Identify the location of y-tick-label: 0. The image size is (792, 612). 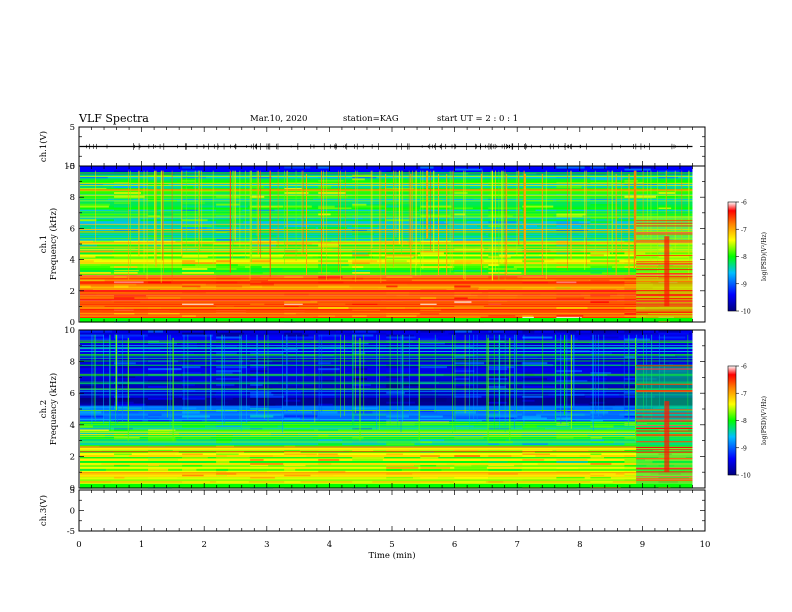
(72, 323).